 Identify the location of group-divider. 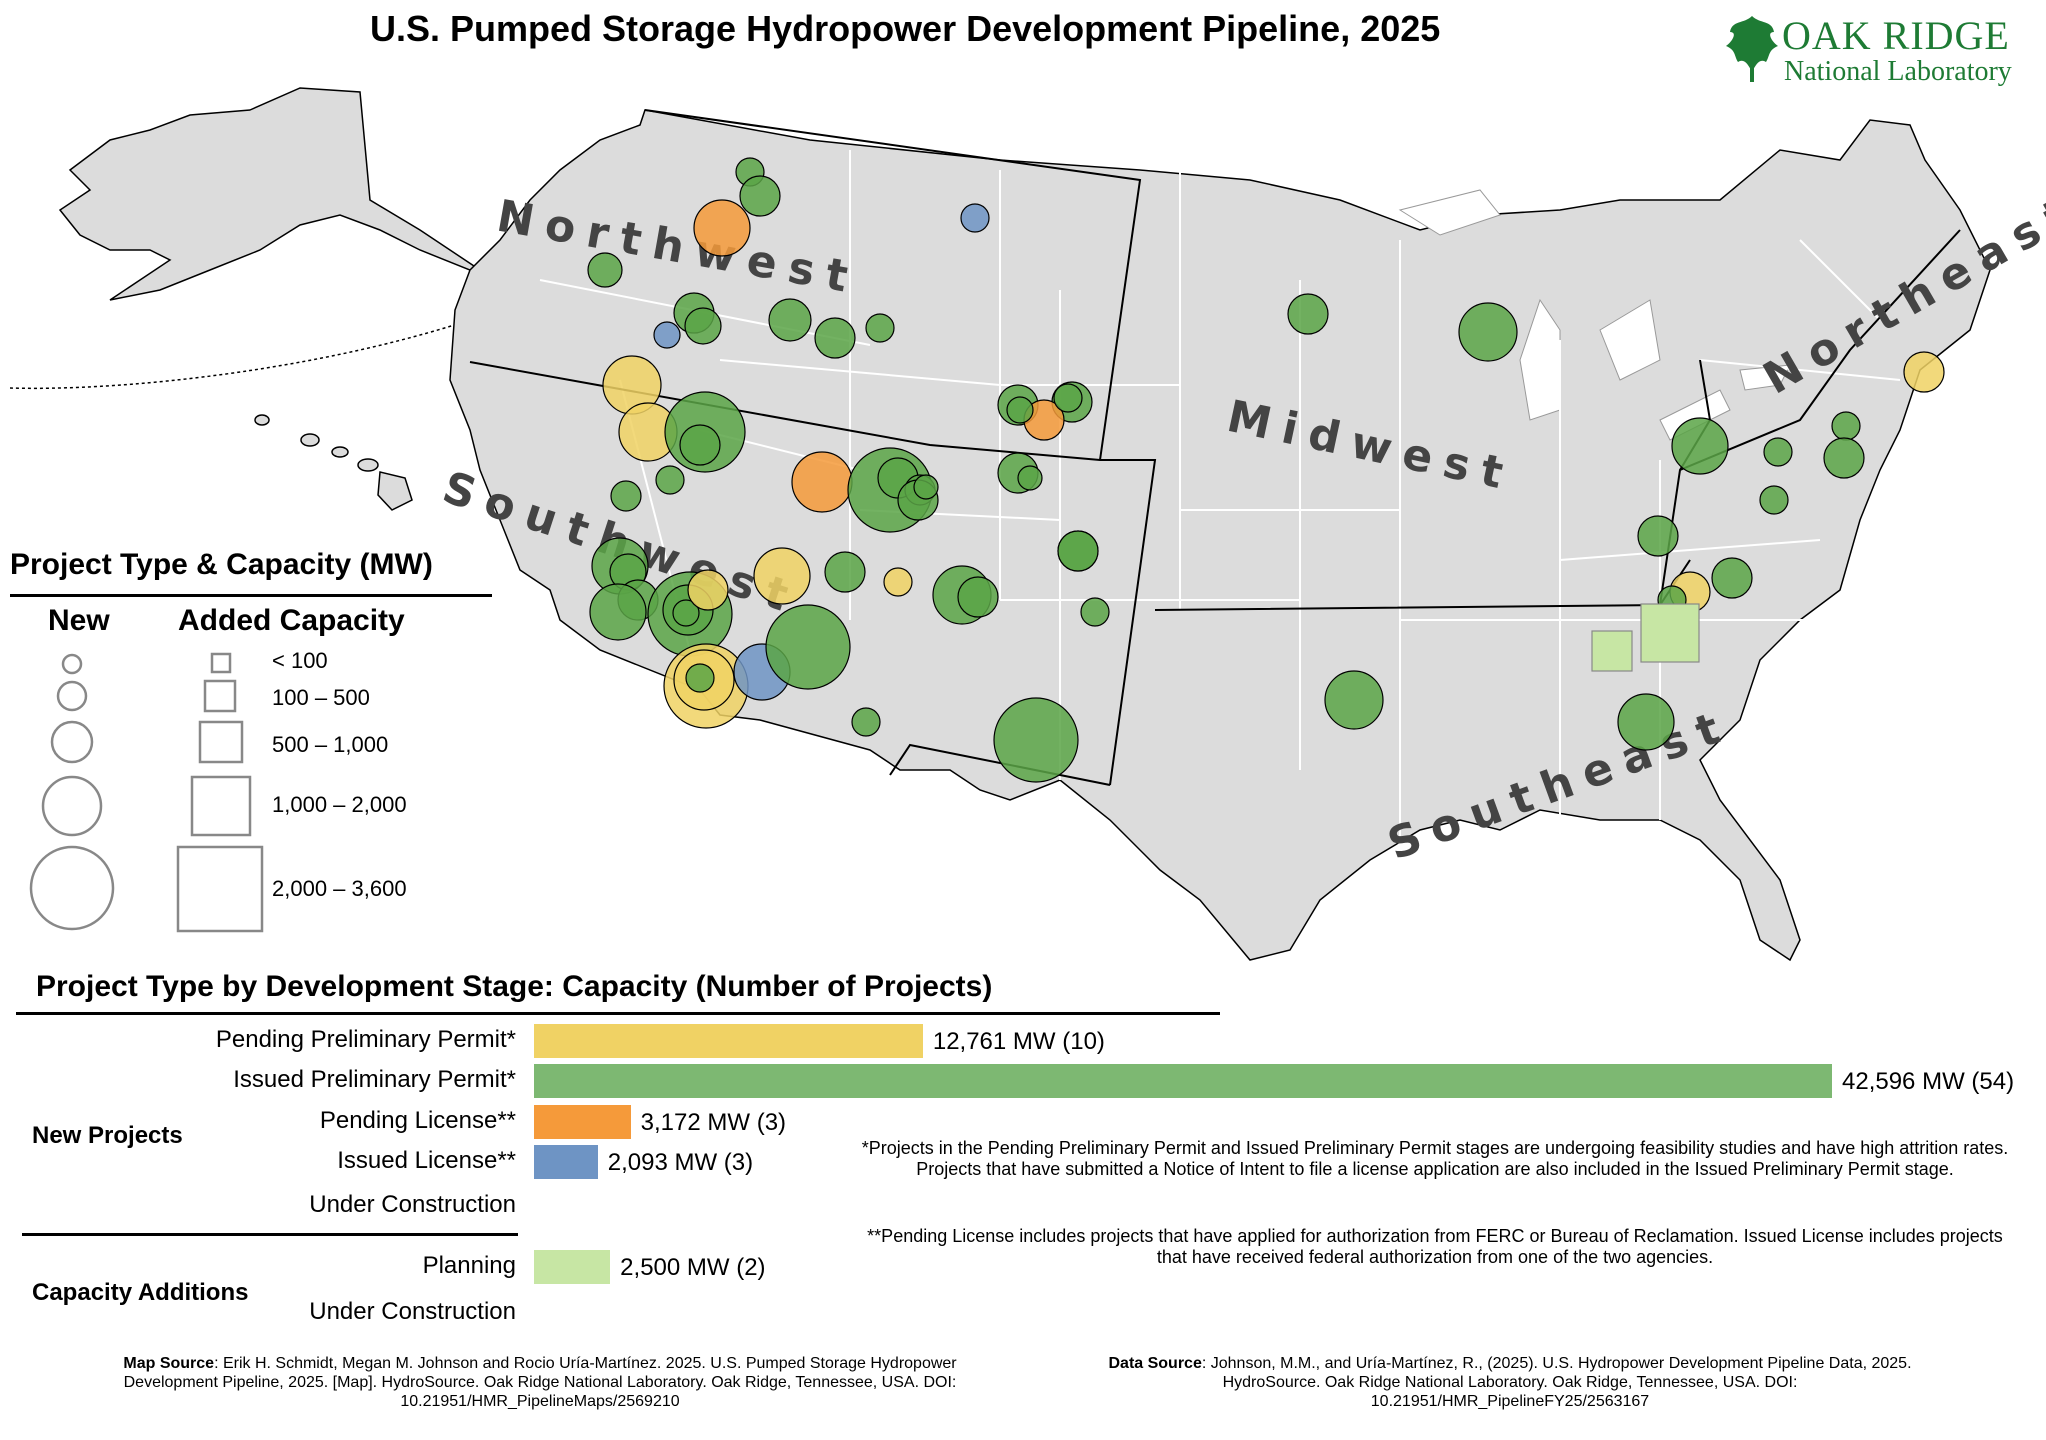
(270, 1234).